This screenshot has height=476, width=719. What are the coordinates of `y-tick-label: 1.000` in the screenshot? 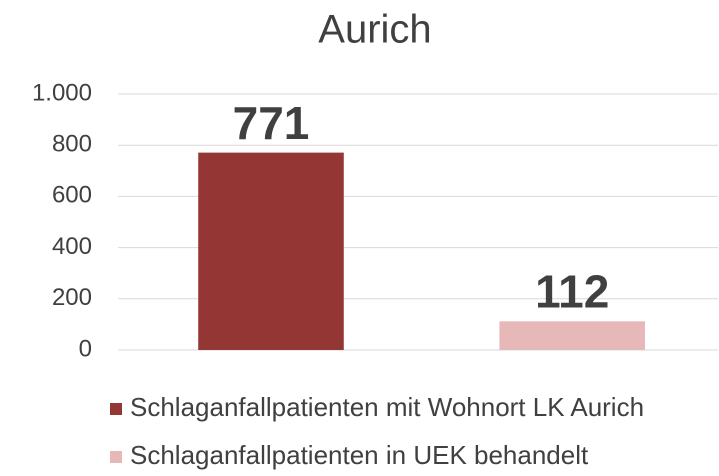 It's located at (62, 92).